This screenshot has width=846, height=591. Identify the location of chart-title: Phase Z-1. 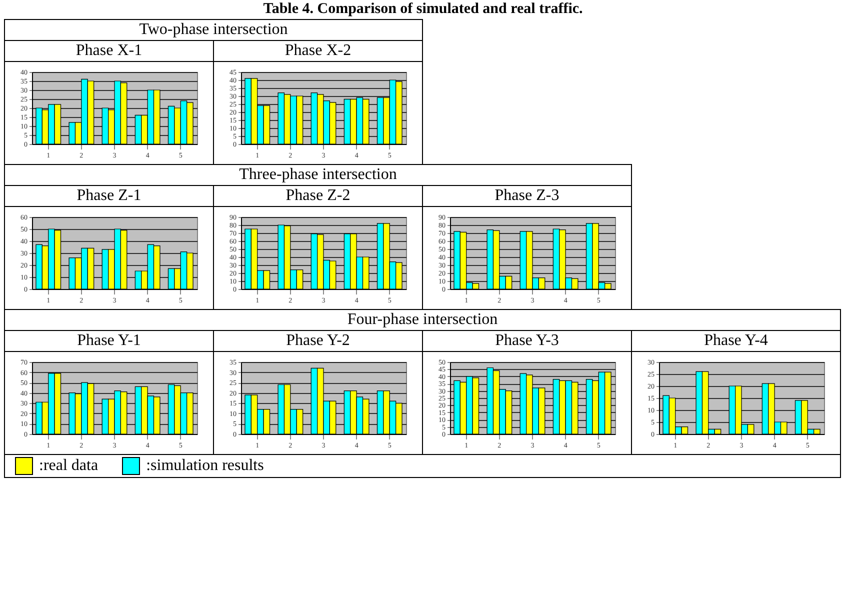
(109, 196).